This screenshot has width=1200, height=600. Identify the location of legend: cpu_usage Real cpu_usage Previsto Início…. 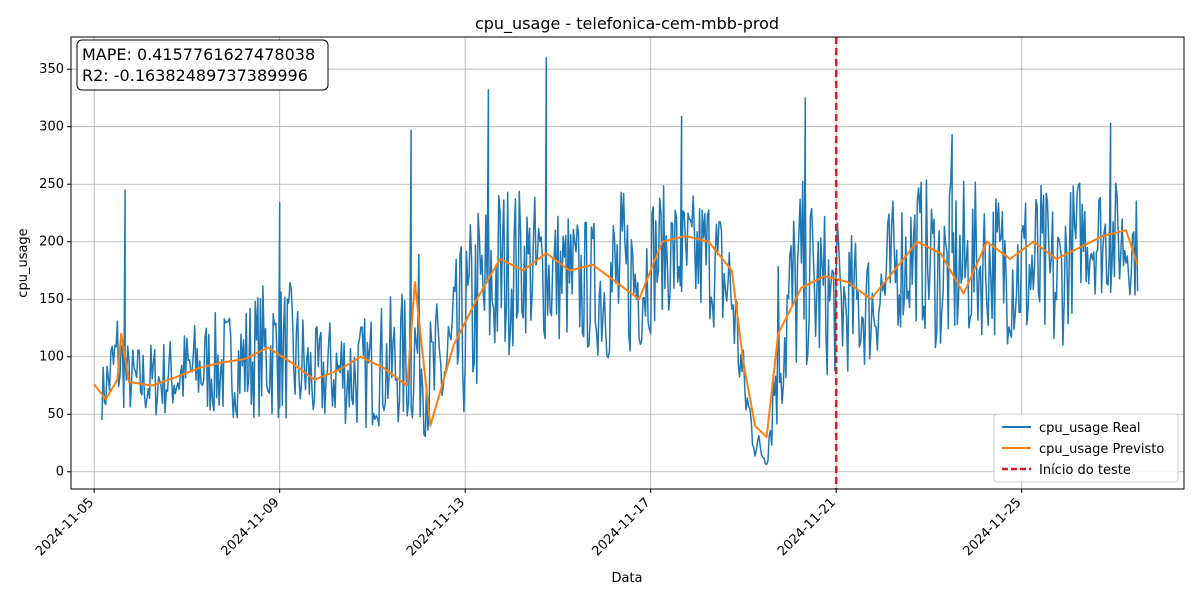
(1086, 448).